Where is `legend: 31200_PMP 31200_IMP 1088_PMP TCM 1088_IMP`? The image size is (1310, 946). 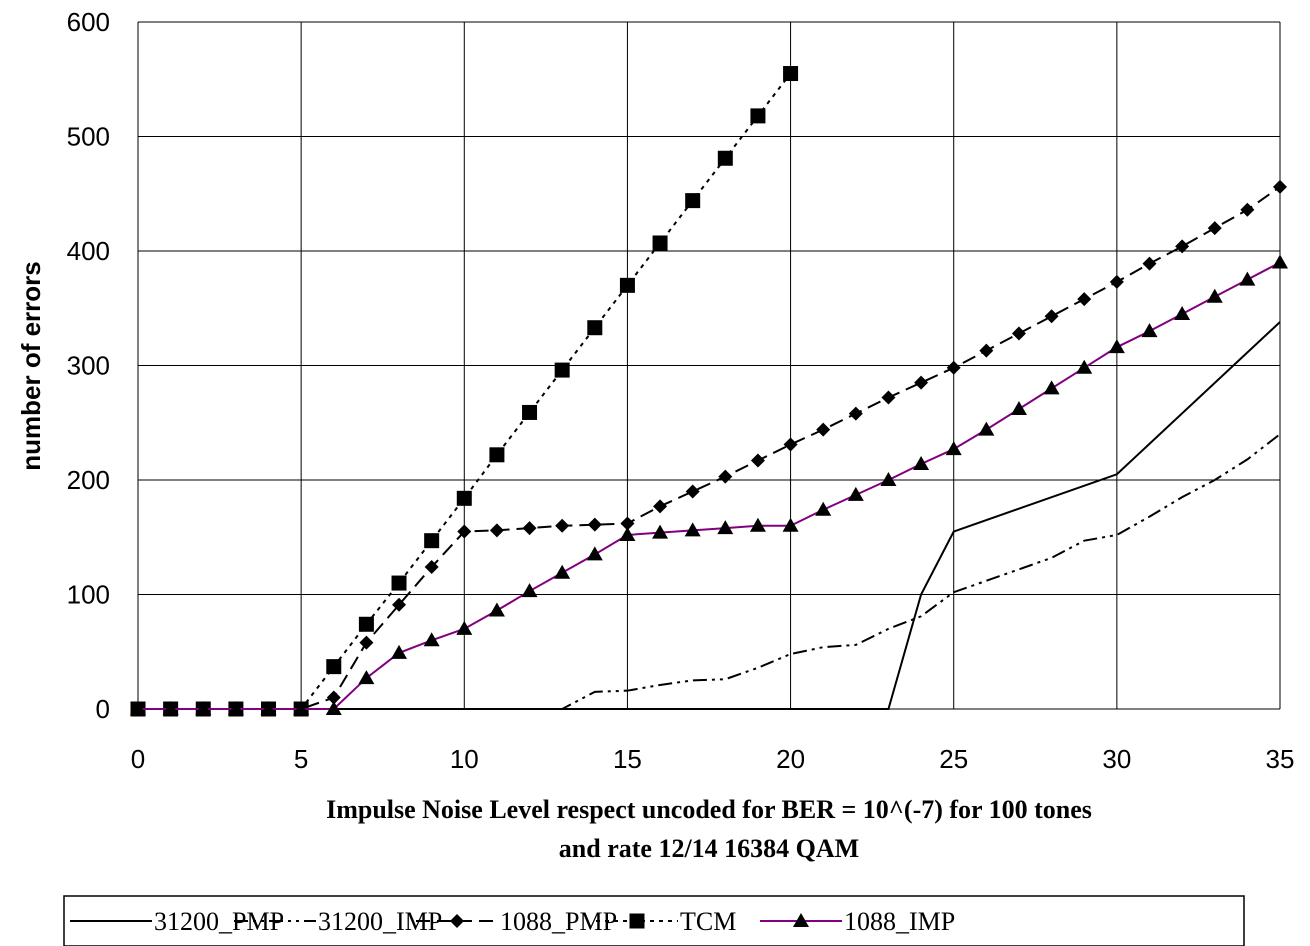 legend: 31200_PMP 31200_IMP 1088_PMP TCM 1088_IMP is located at coordinates (654, 920).